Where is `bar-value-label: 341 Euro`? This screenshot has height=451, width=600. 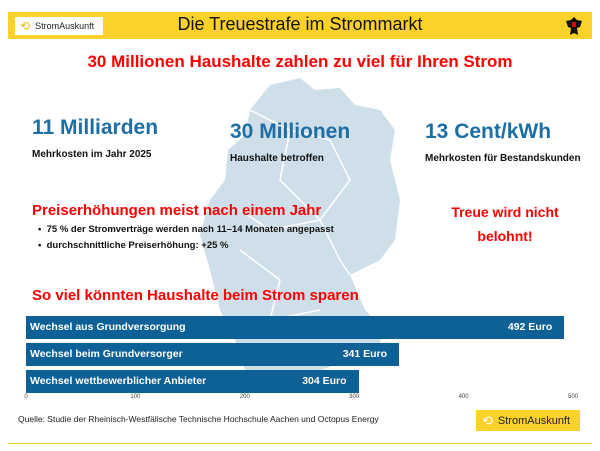 bar-value-label: 341 Euro is located at coordinates (365, 354).